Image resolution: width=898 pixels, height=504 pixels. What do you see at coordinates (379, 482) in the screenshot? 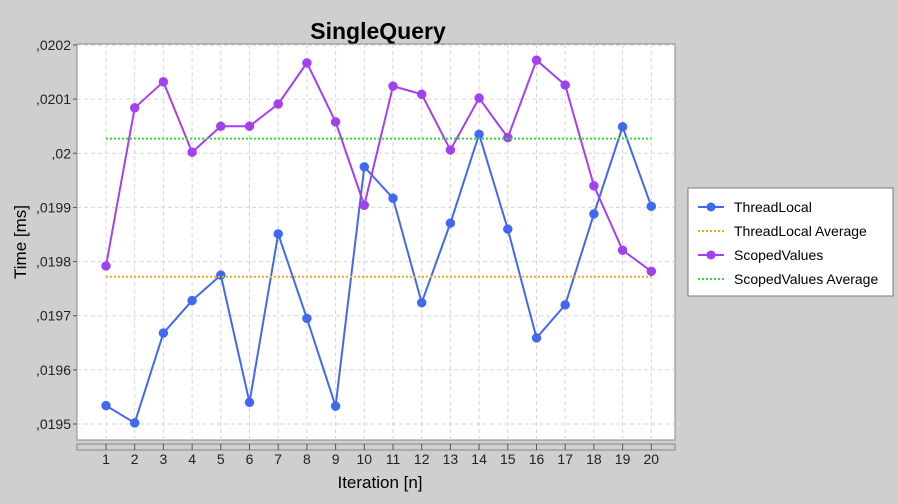
I see `x-axis-label: Iteration [n]` at bounding box center [379, 482].